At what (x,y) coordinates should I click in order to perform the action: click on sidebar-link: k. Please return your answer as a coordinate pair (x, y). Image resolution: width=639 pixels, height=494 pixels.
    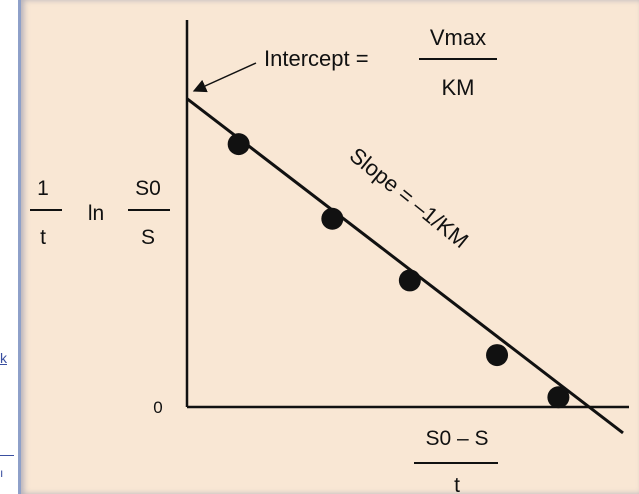
    Looking at the image, I should click on (3, 358).